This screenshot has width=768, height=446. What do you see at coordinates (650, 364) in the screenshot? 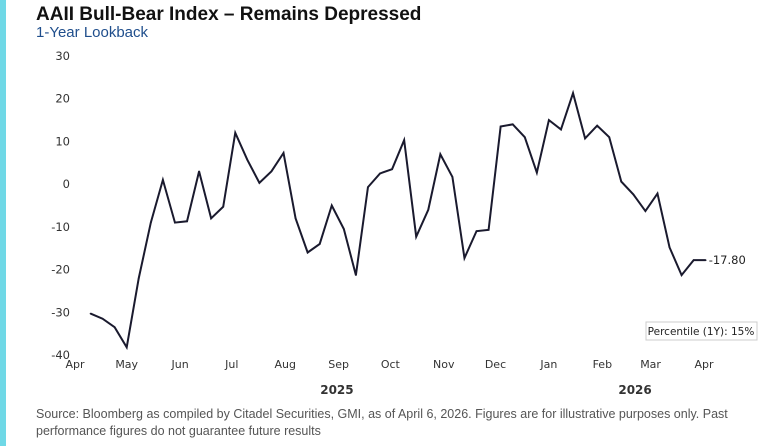
I see `x-tick-label: Mar` at bounding box center [650, 364].